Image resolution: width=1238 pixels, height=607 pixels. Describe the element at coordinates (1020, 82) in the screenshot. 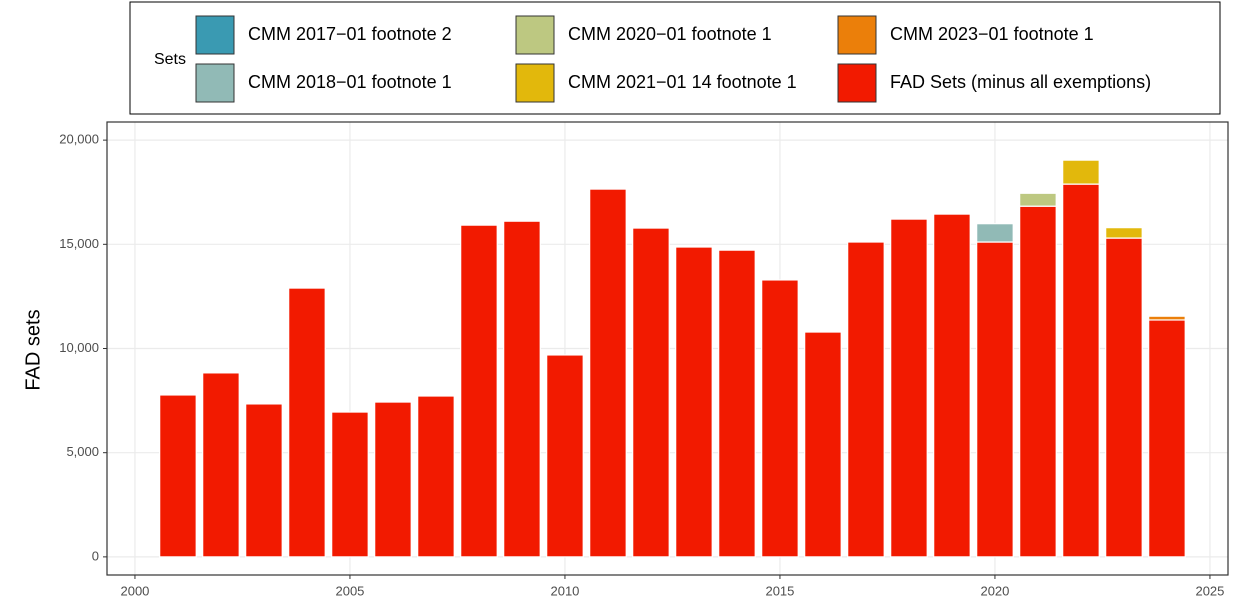

I see `legend-label: FAD Sets (minus all exemptions)` at that location.